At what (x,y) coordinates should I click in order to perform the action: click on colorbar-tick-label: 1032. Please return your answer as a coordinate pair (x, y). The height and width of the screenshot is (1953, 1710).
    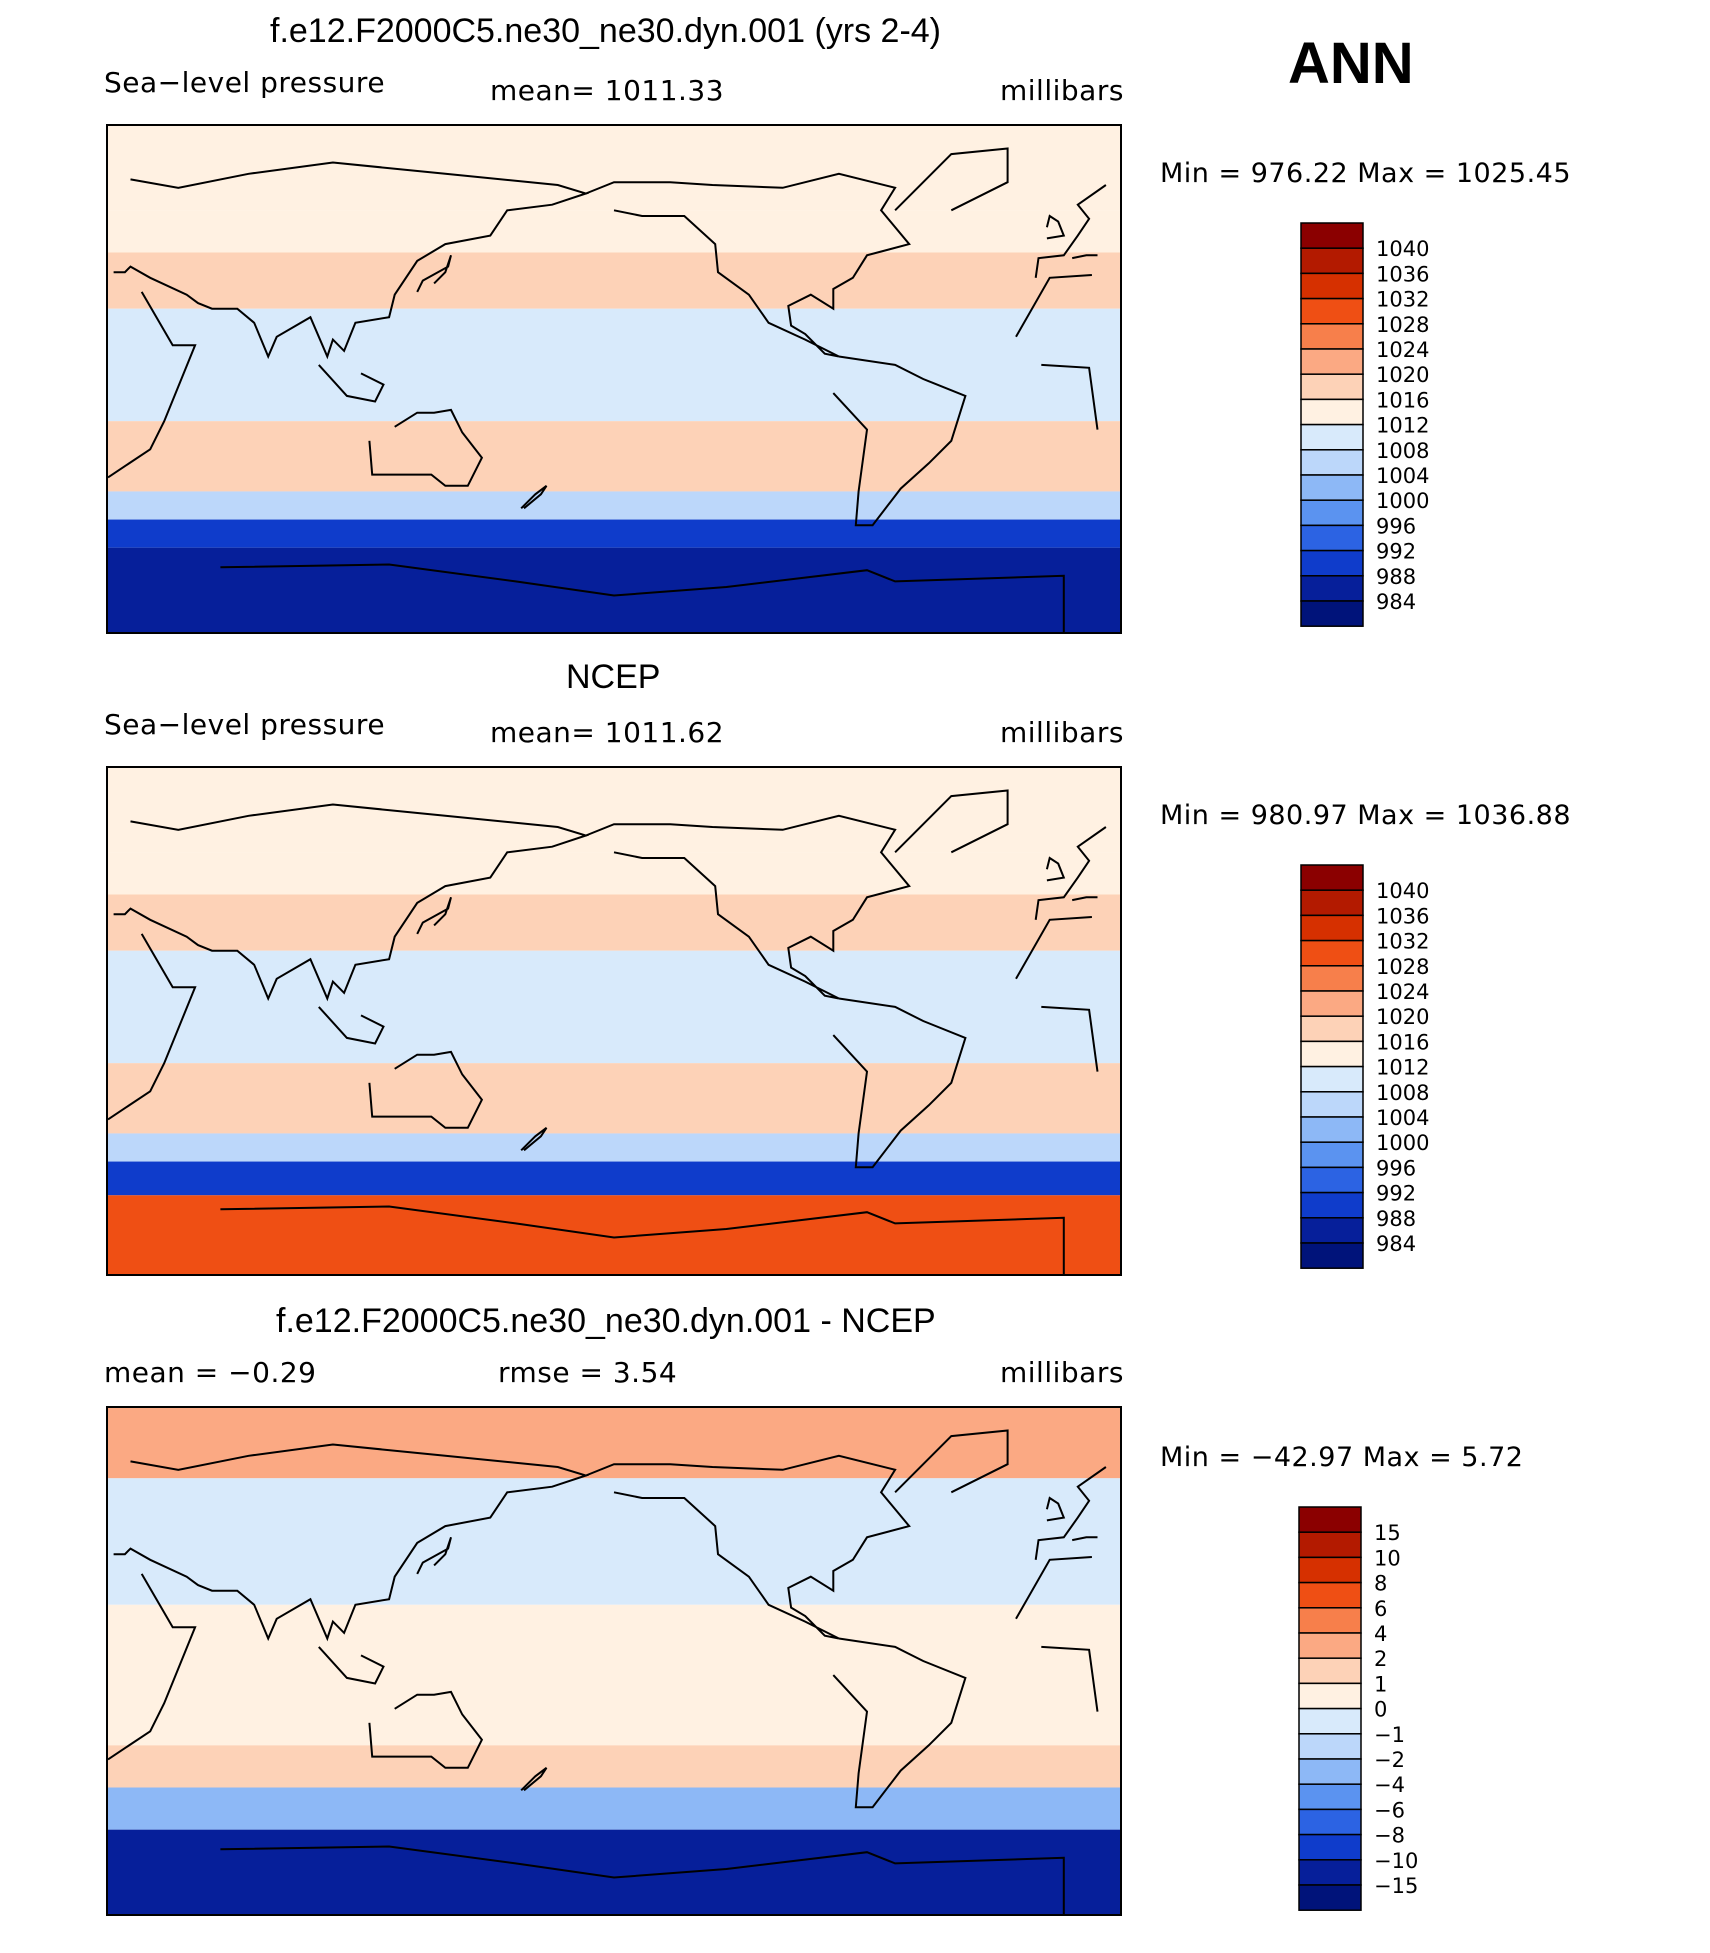
    Looking at the image, I should click on (1402, 300).